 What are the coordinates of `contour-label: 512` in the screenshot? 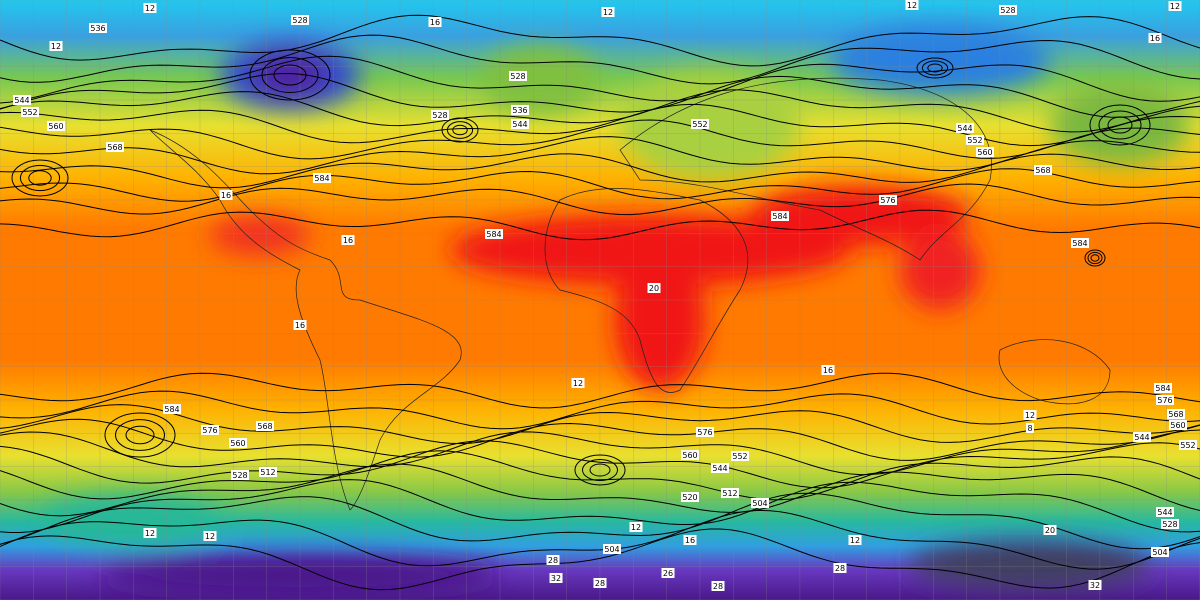 It's located at (729, 493).